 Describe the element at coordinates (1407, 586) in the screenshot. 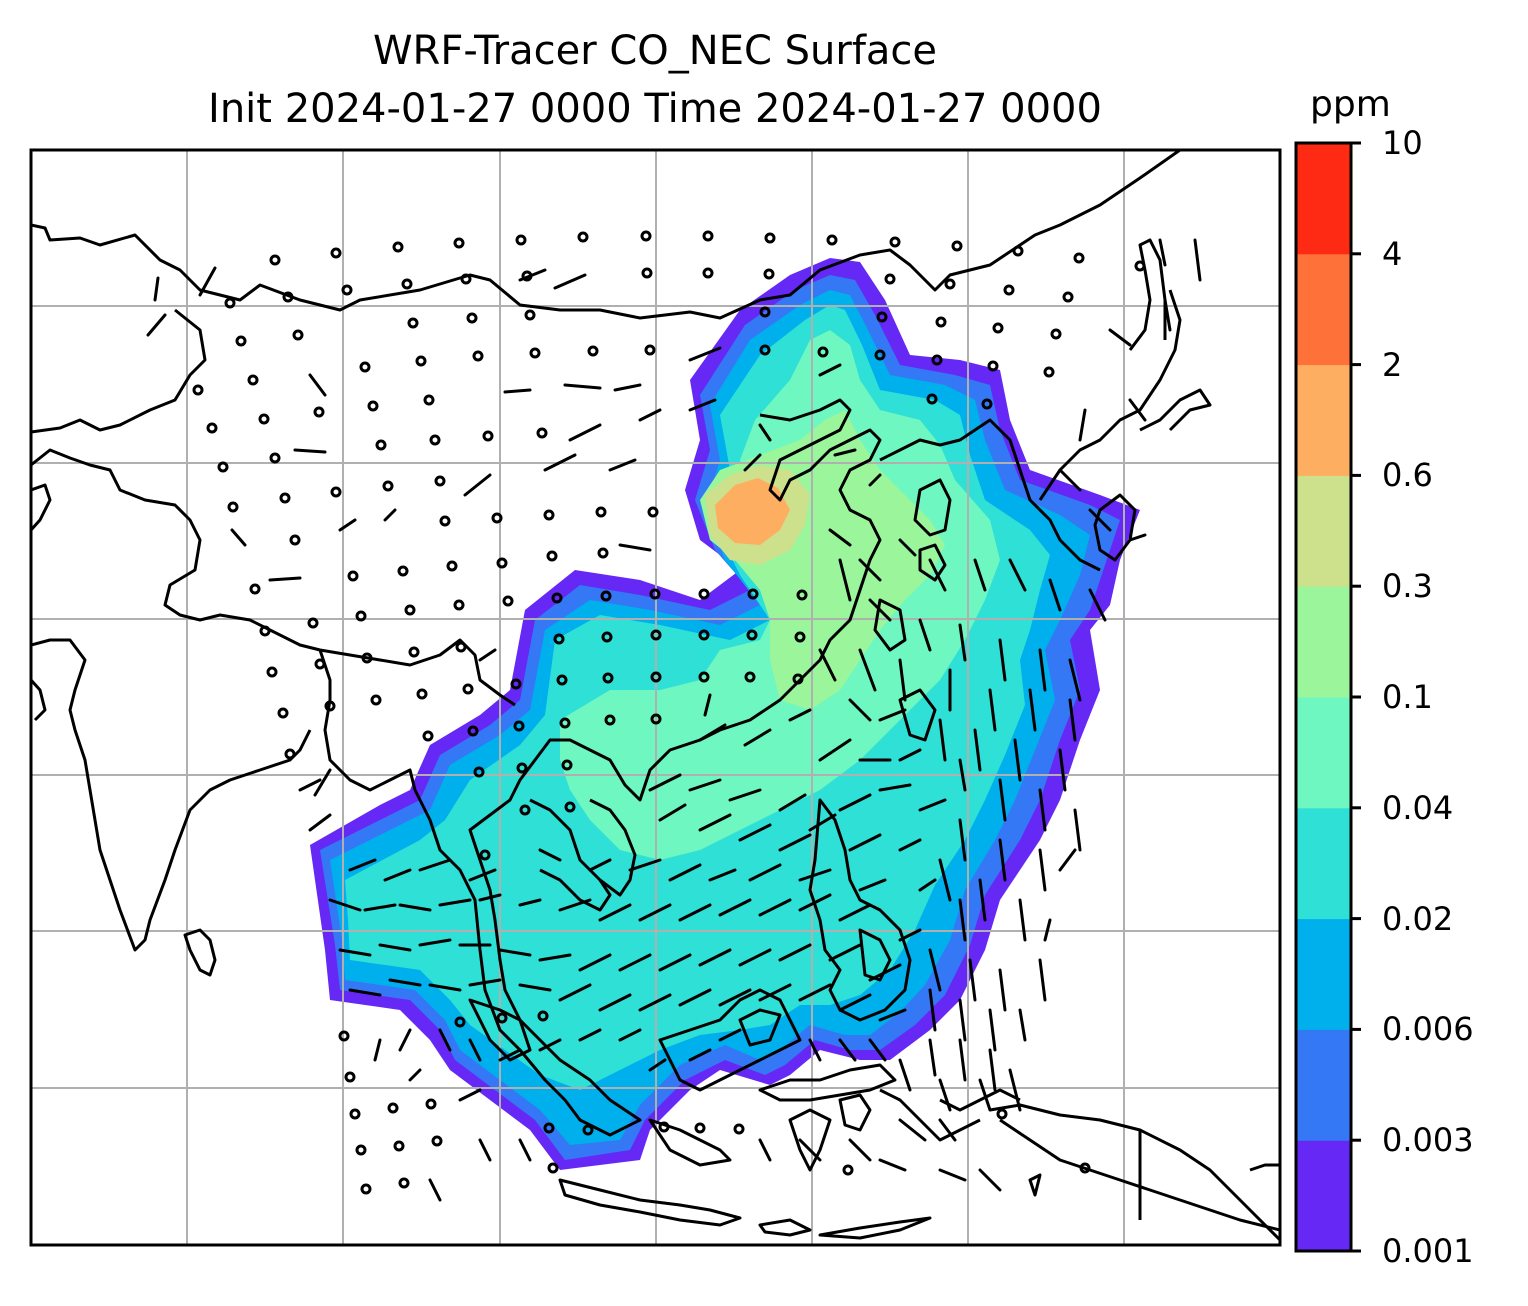

I see `colorbar-tick-label: 0.3` at that location.